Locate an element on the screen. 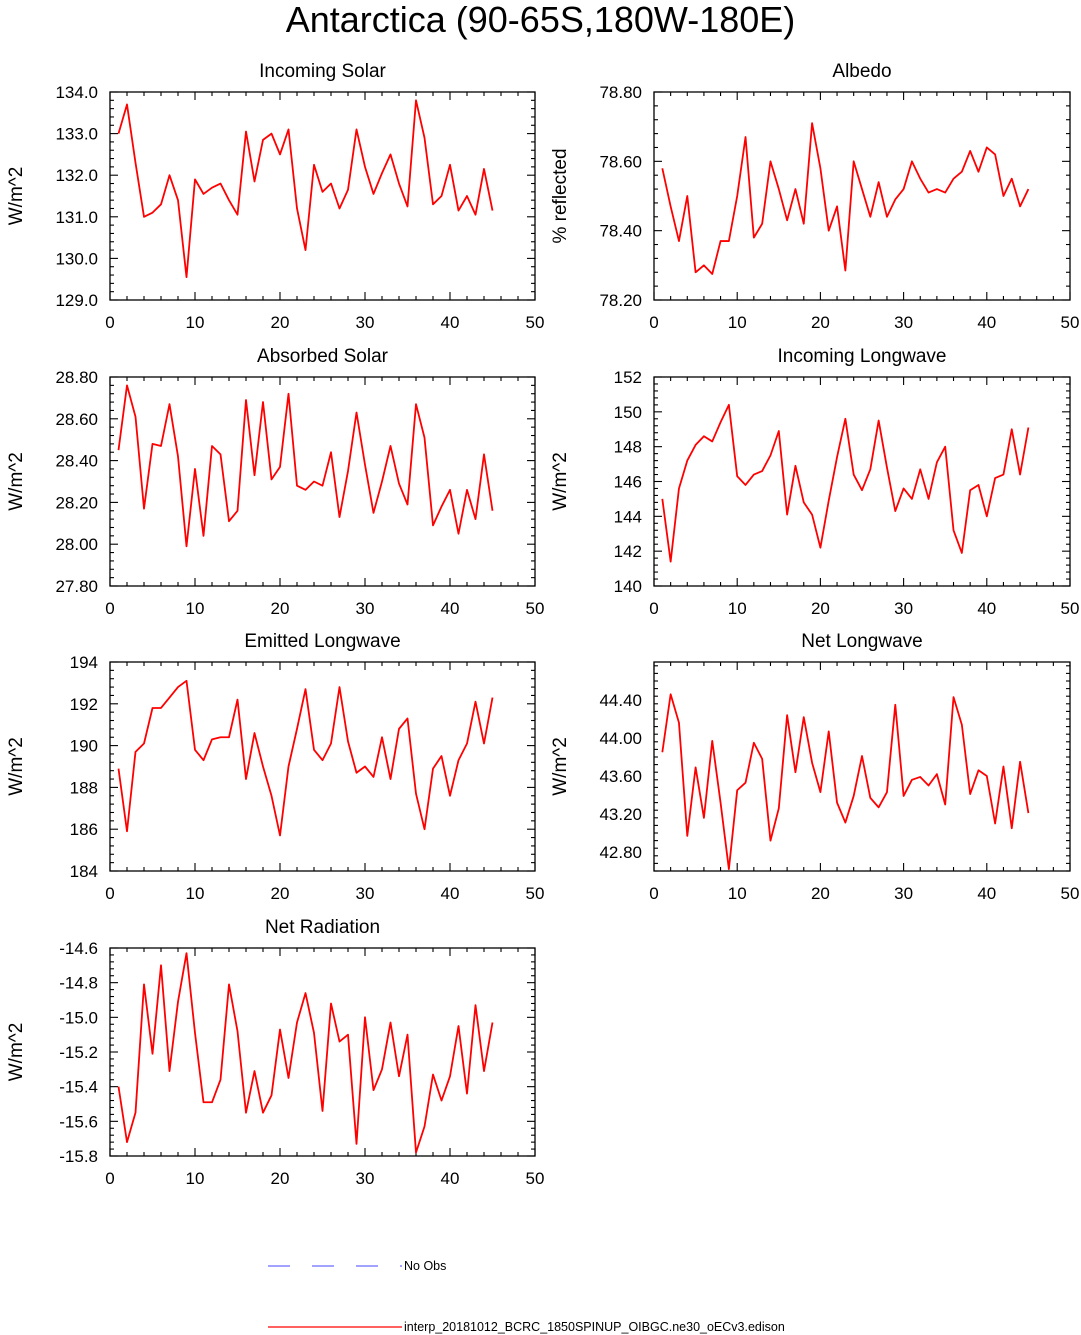 This screenshot has width=1081, height=1335. net-radiation-y-tick-label: -15.2 is located at coordinates (78, 1052).